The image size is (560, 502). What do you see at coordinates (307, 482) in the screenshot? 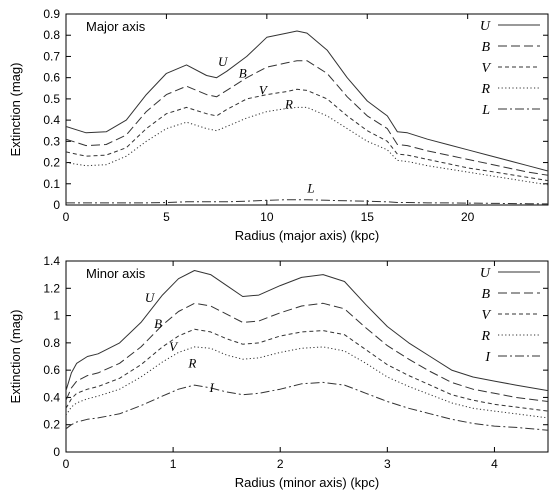
I see `x-axis-label: Radius (minor axis) (kpc)` at bounding box center [307, 482].